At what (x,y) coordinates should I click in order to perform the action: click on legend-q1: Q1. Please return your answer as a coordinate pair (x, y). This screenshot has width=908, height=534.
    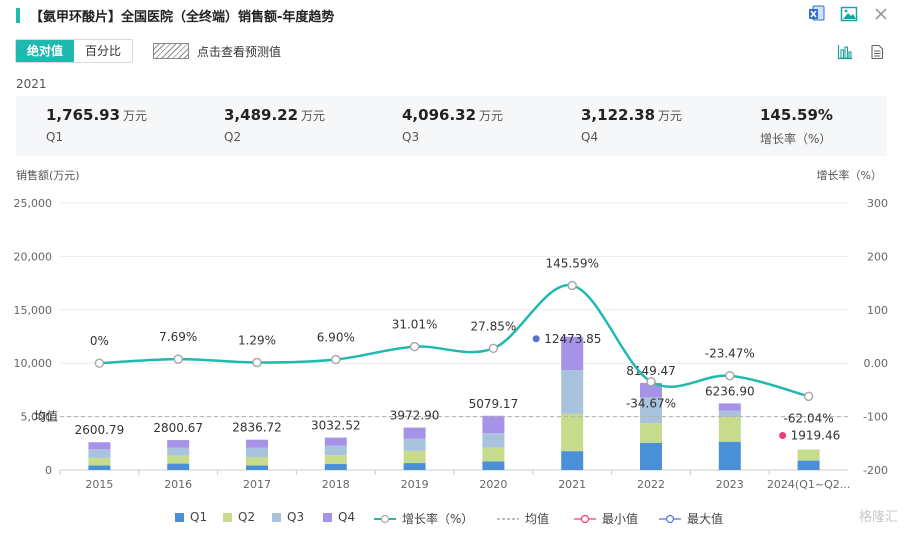
    Looking at the image, I should click on (191, 517).